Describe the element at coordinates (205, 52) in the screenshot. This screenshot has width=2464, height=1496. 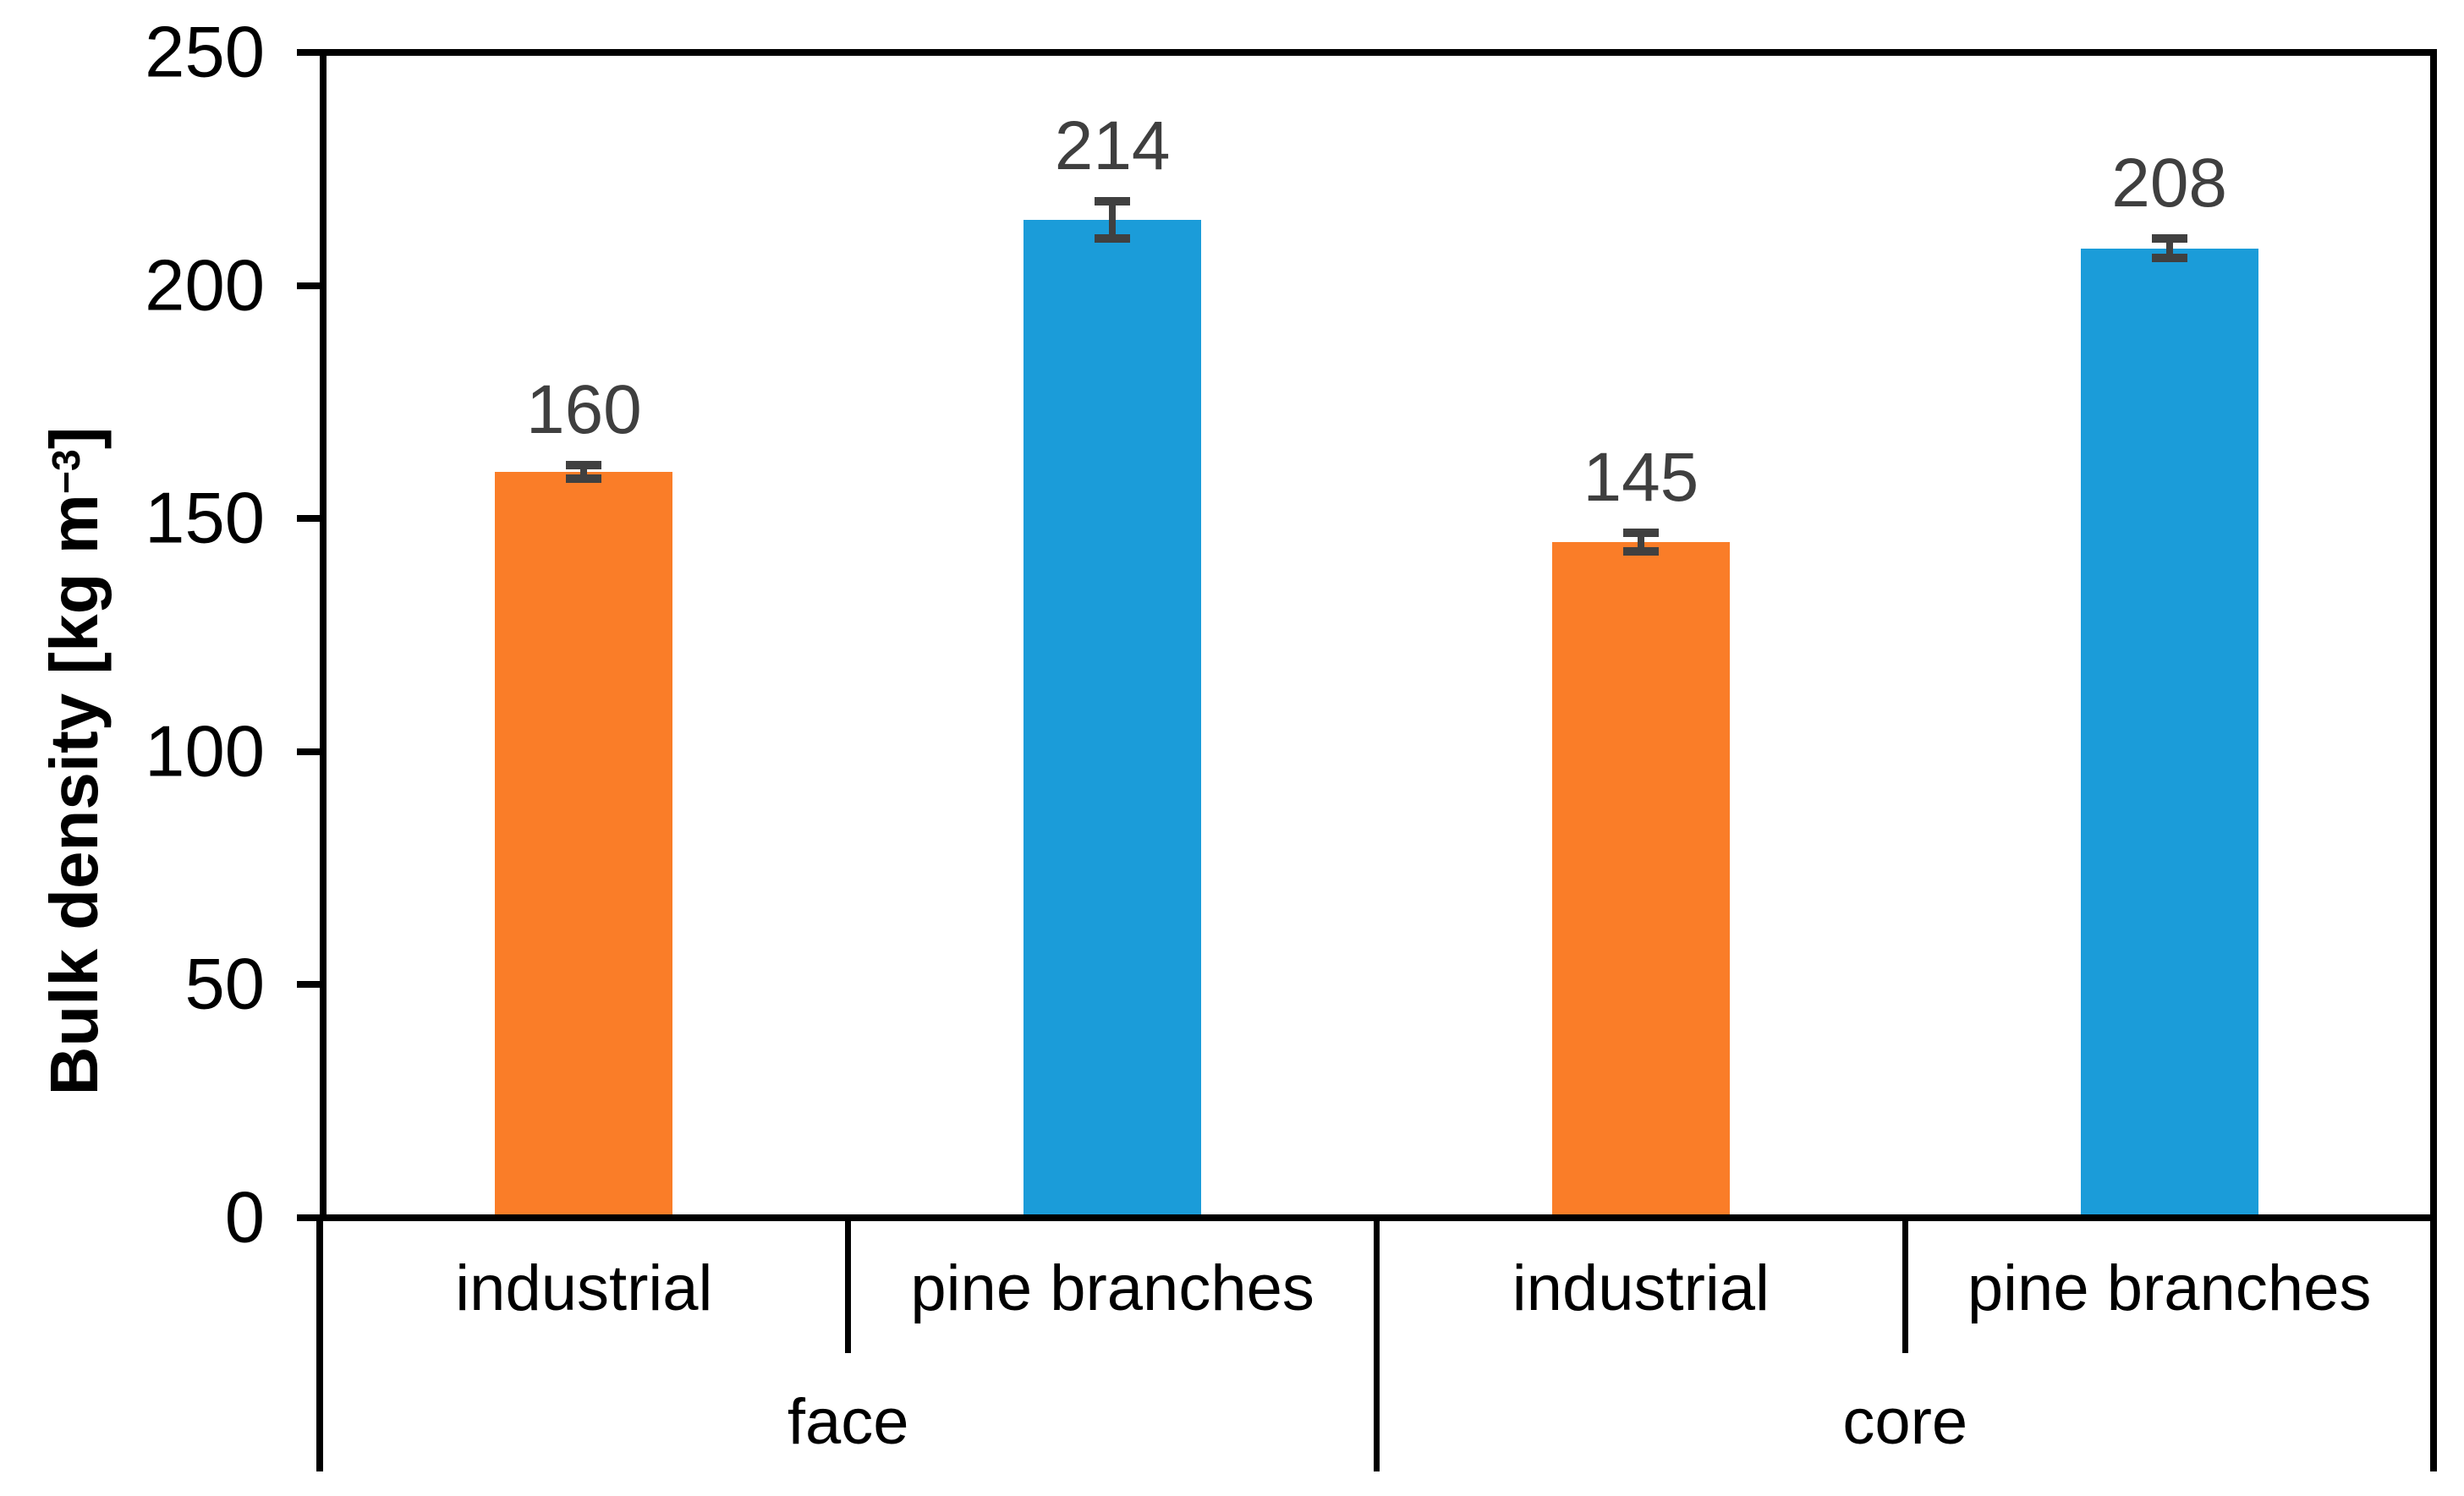
I see `y-axis-tick-label: 250` at that location.